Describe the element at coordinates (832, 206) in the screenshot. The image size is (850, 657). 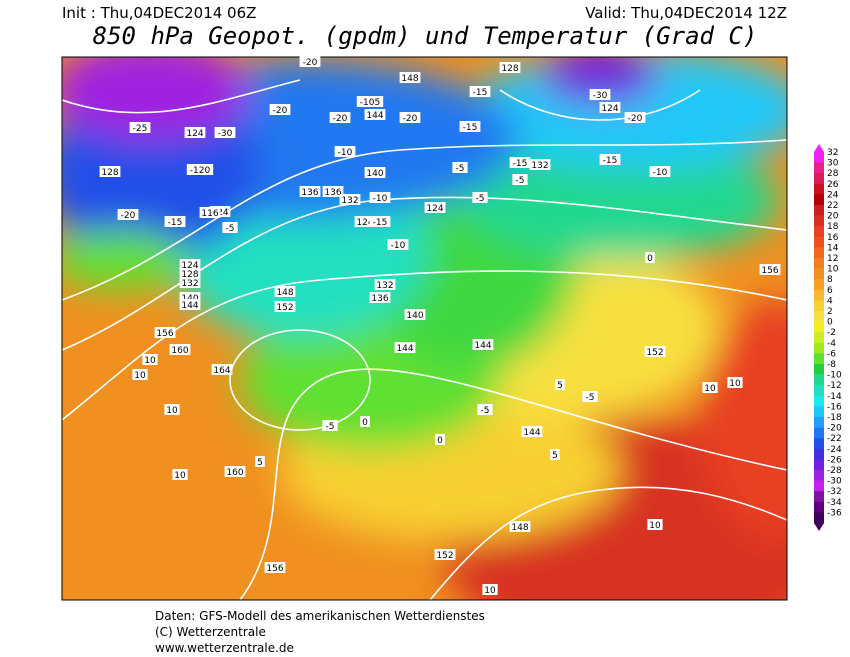
I see `legend-label: 22` at that location.